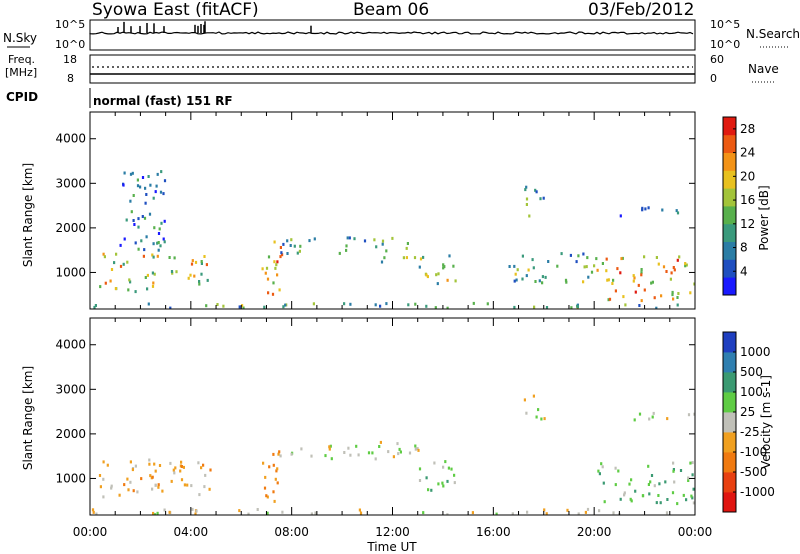  I want to click on x-tick-label: 12:00, so click(392, 532).